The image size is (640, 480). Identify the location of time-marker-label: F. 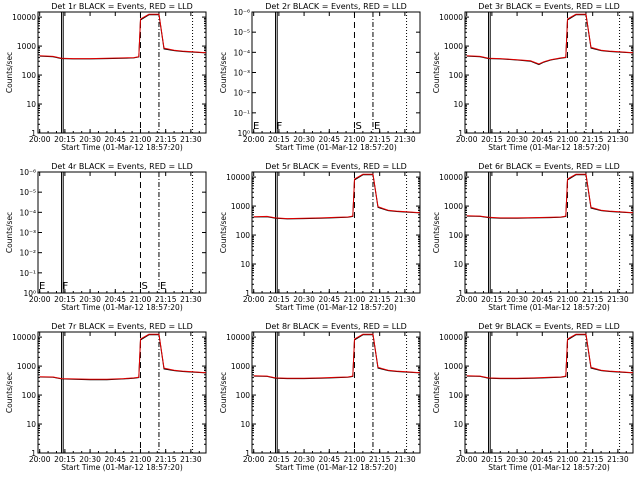
(280, 126).